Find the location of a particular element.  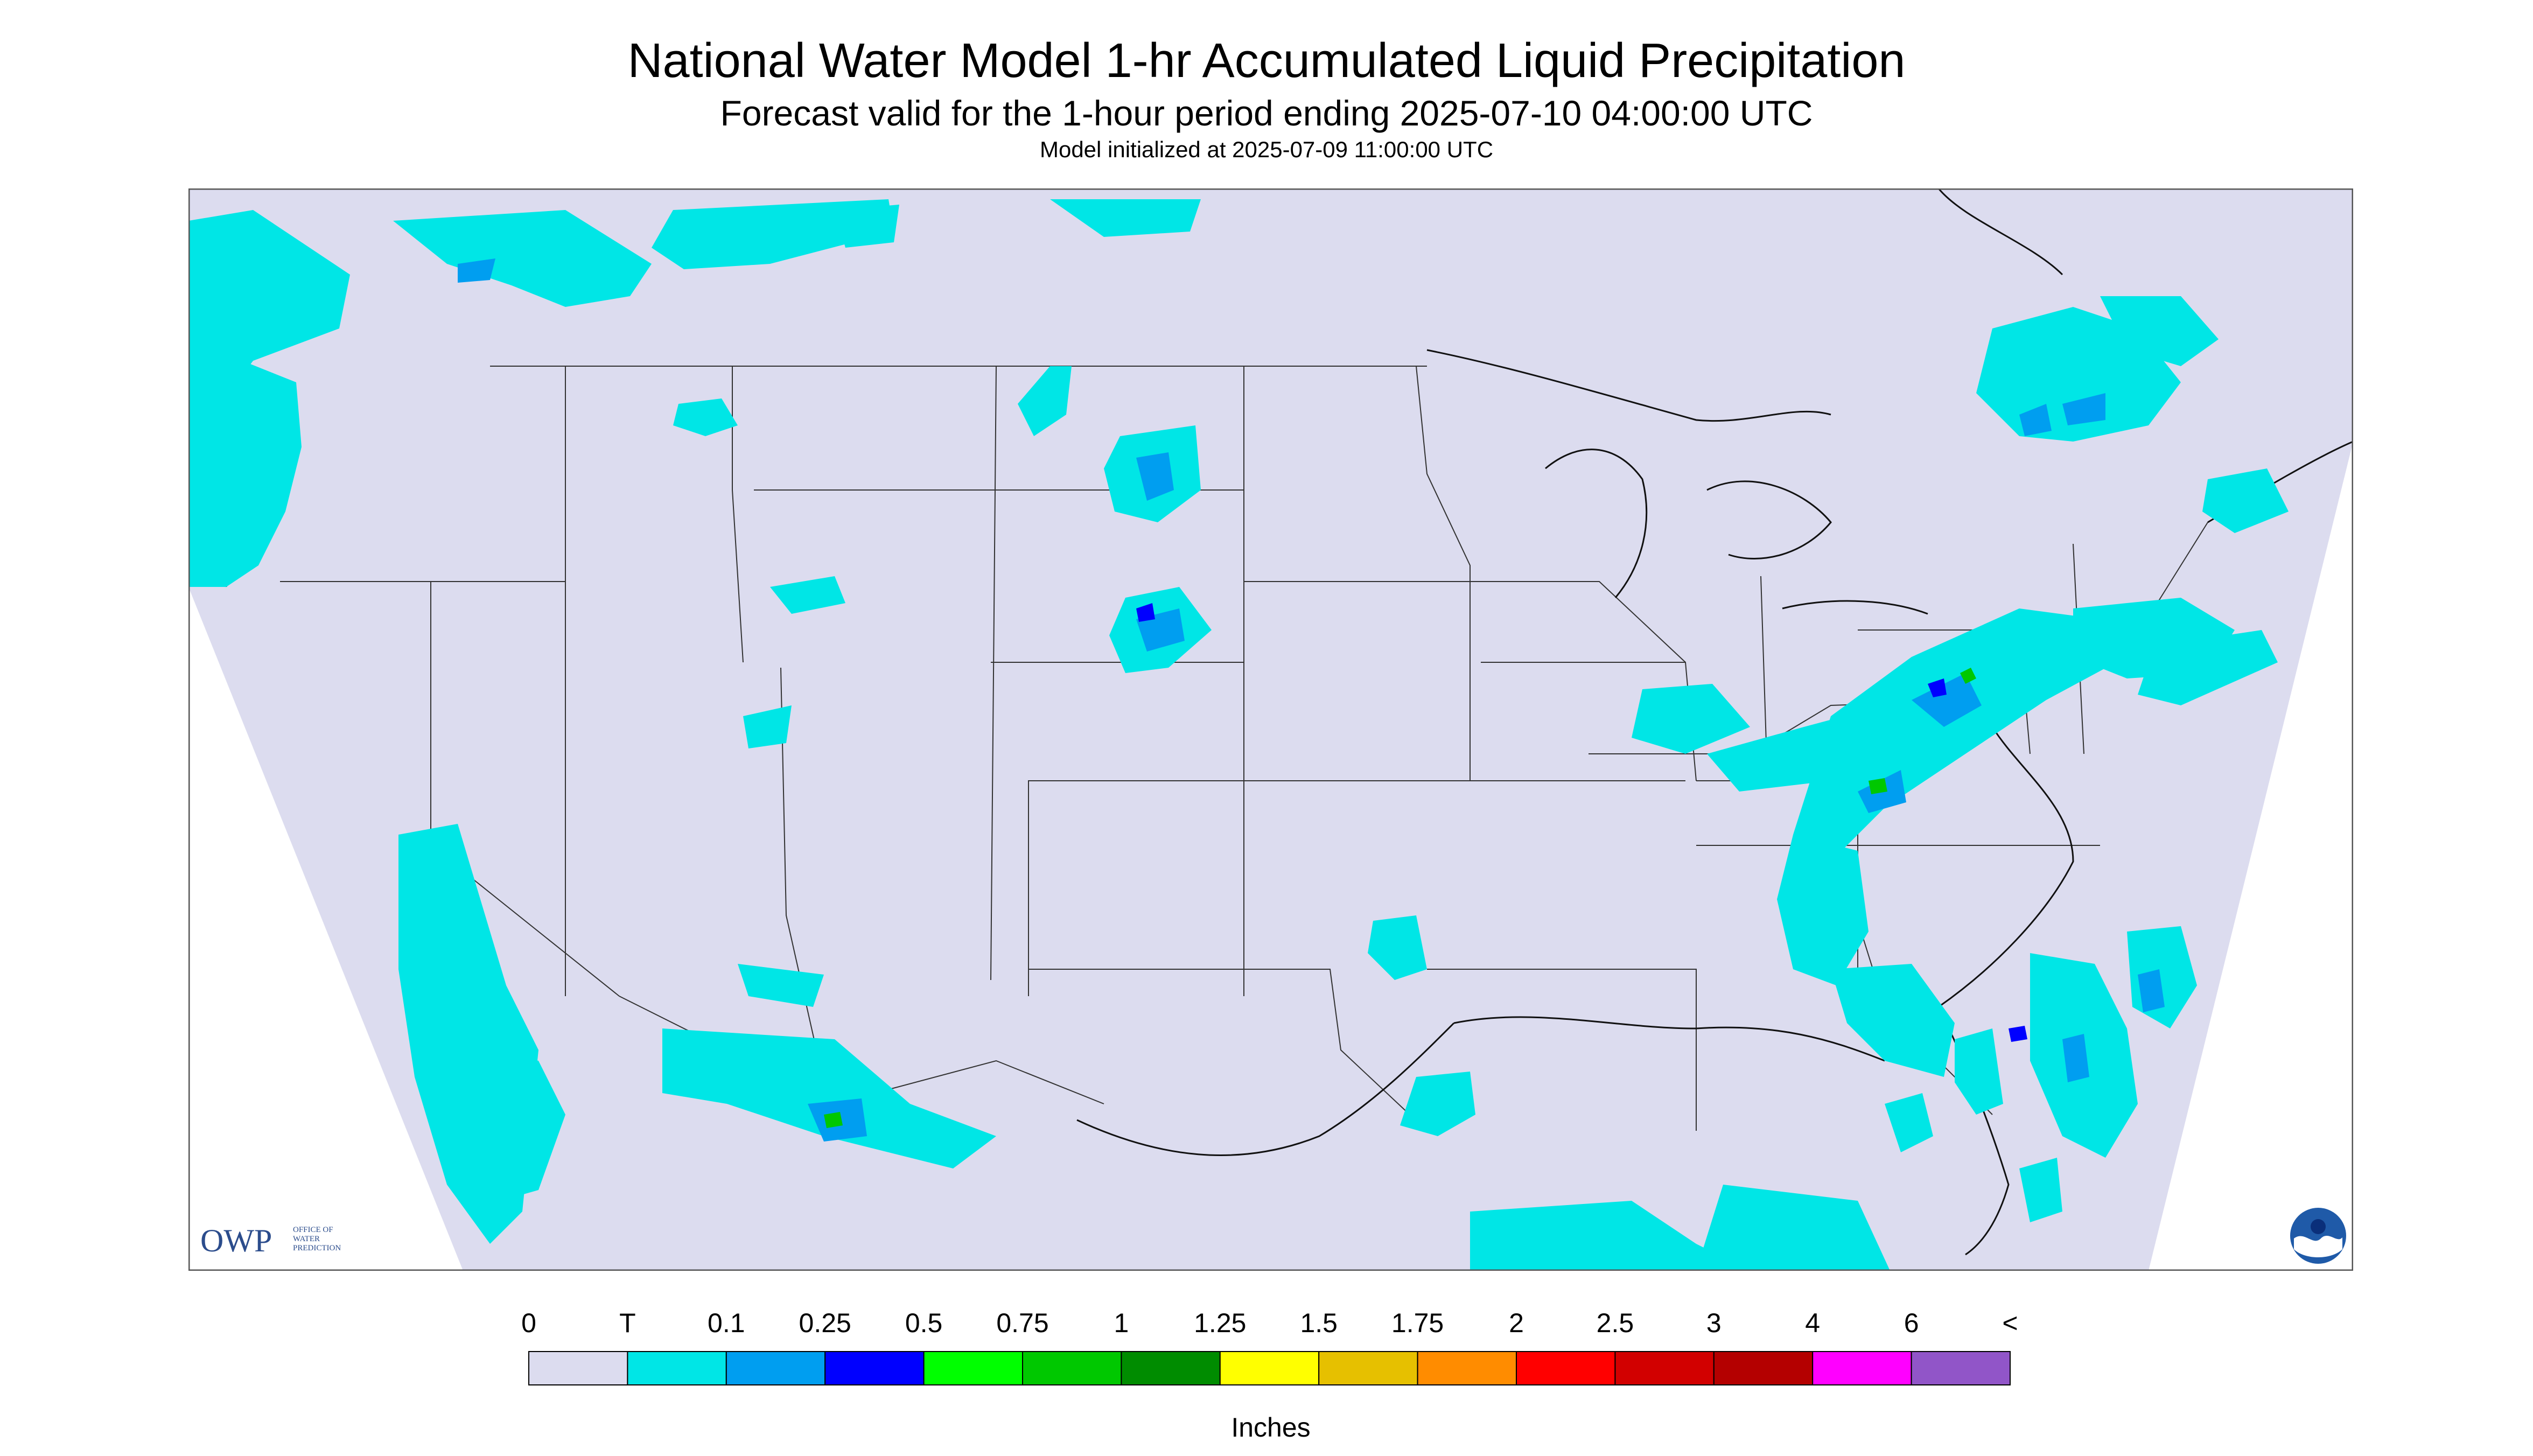

legend-unit-label: Inches is located at coordinates (1270, 1427).